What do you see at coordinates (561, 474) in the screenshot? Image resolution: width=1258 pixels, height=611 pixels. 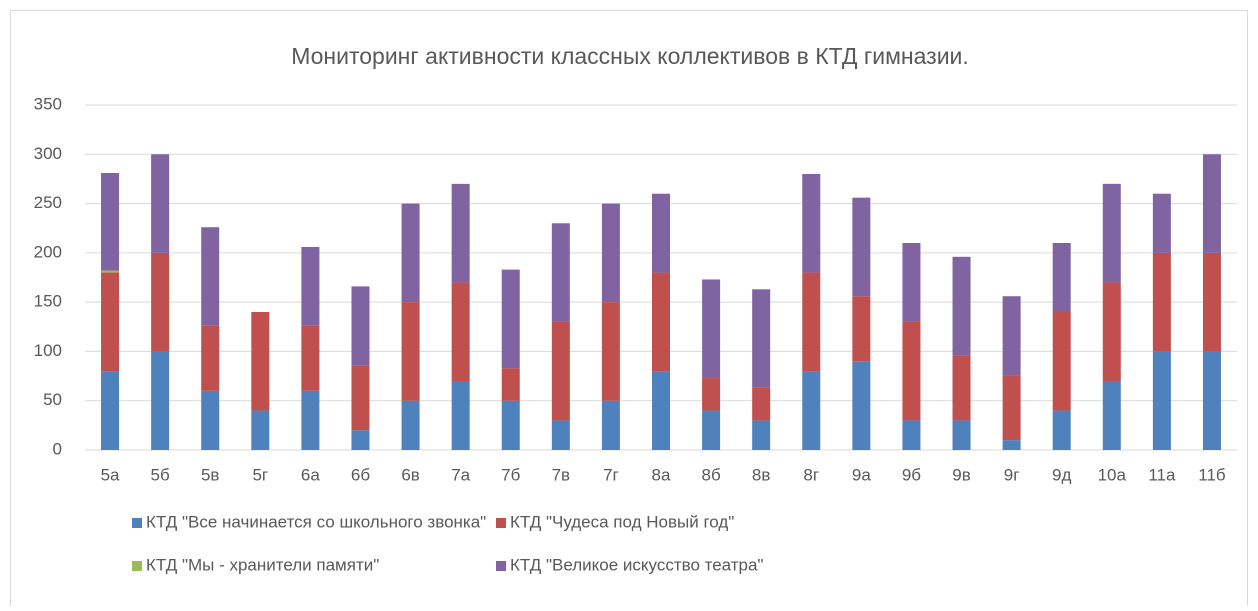 I see `x-tick-label: 7в` at bounding box center [561, 474].